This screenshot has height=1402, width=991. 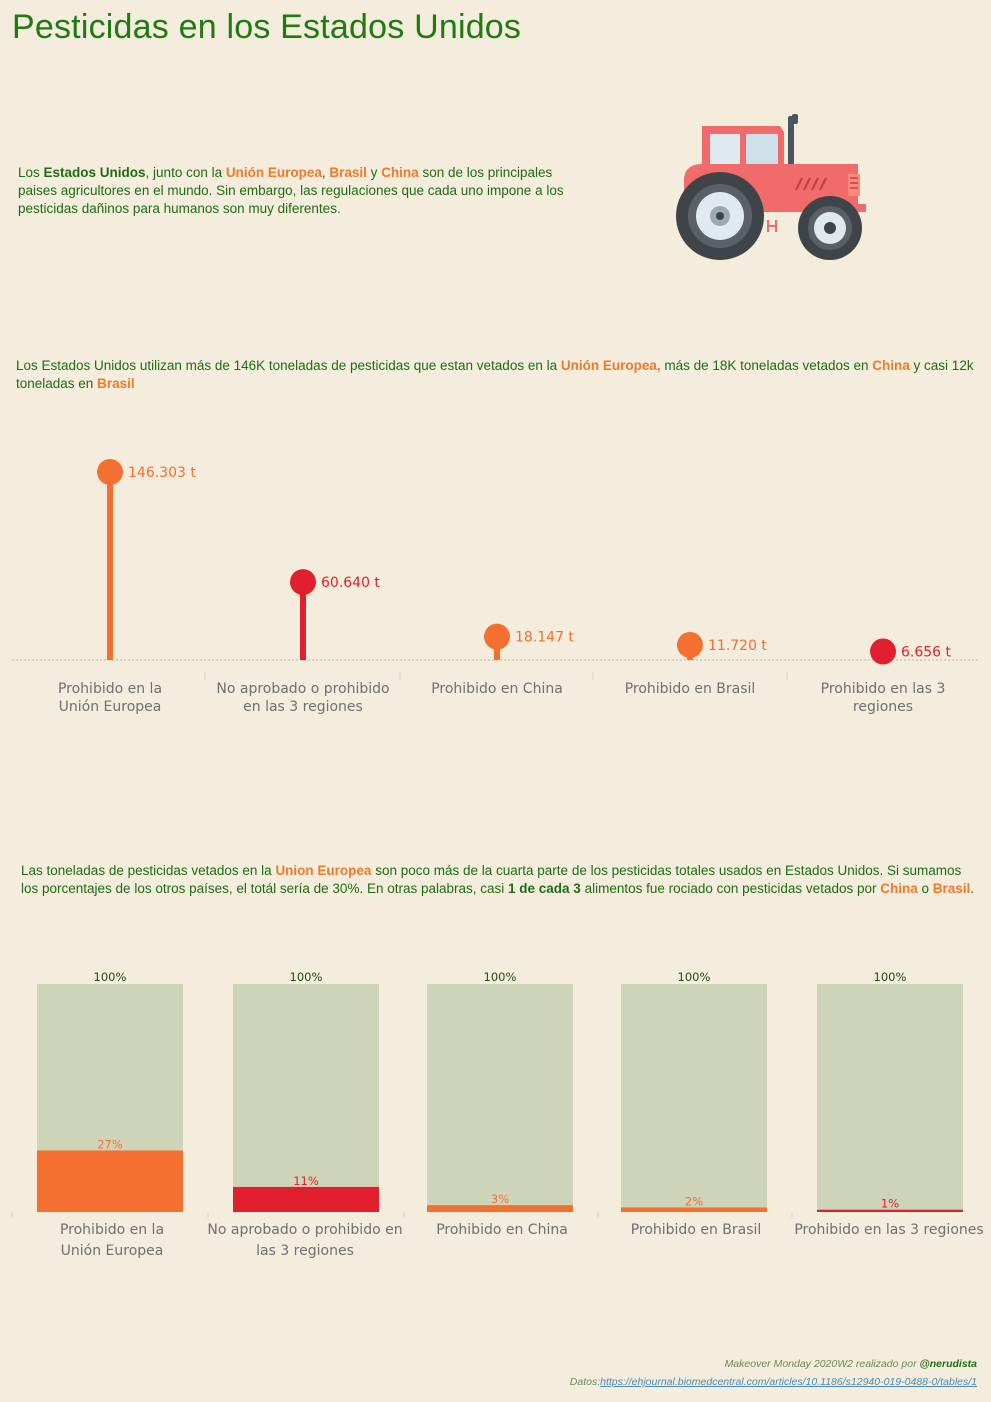 What do you see at coordinates (267, 27) in the screenshot?
I see `page-title: Pesticidas en los Estados Unidos` at bounding box center [267, 27].